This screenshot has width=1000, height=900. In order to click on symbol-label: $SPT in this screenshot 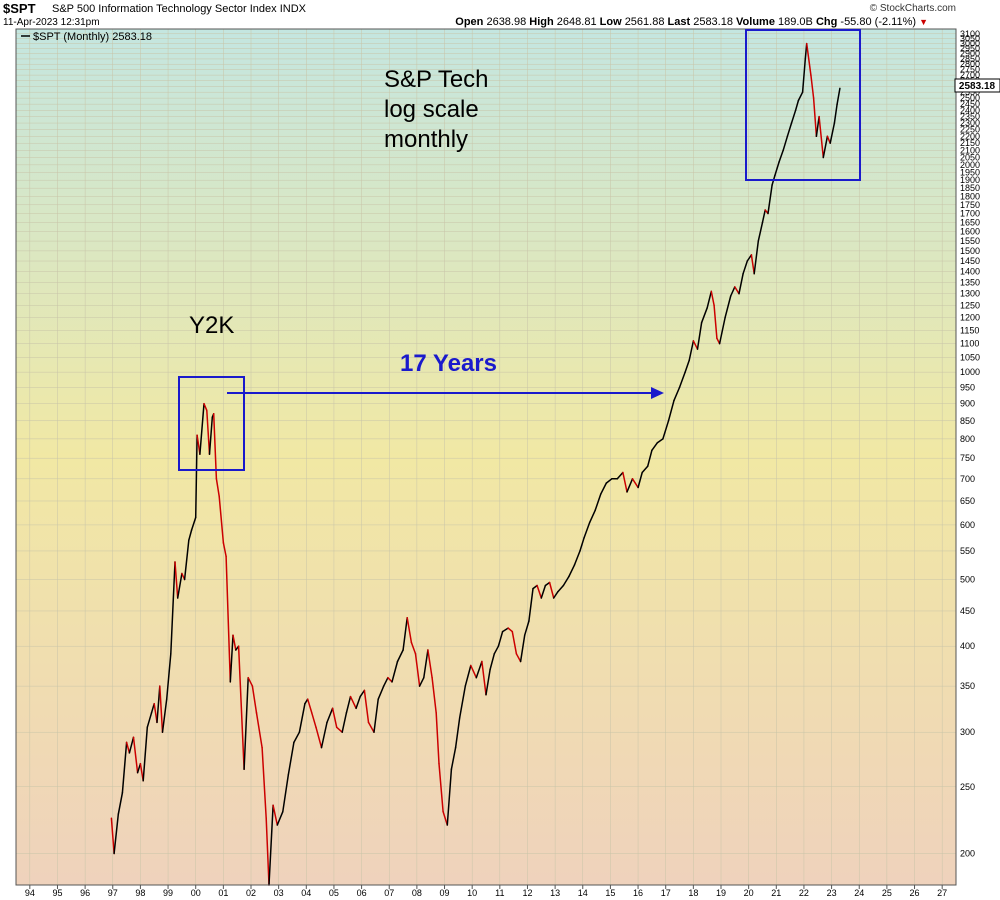, I will do `click(19, 8)`.